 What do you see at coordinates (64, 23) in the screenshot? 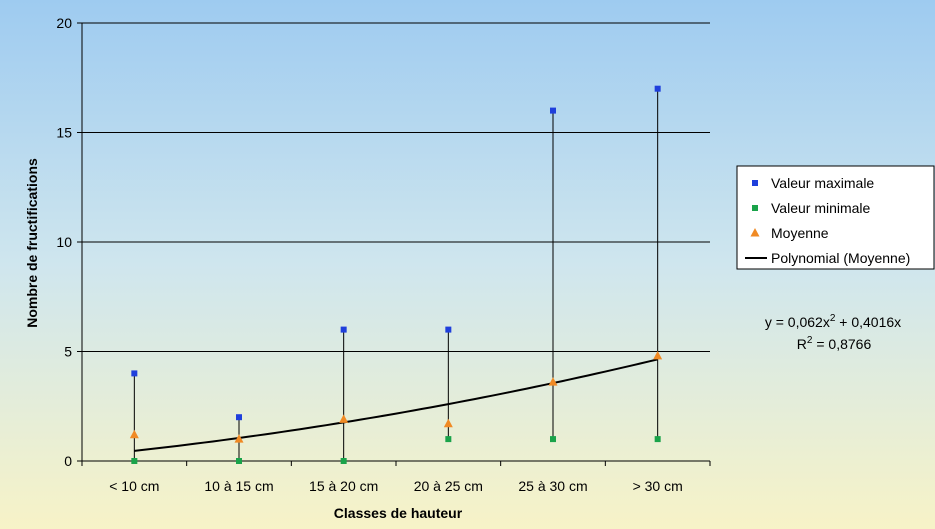
I see `y-tick-label: 20` at bounding box center [64, 23].